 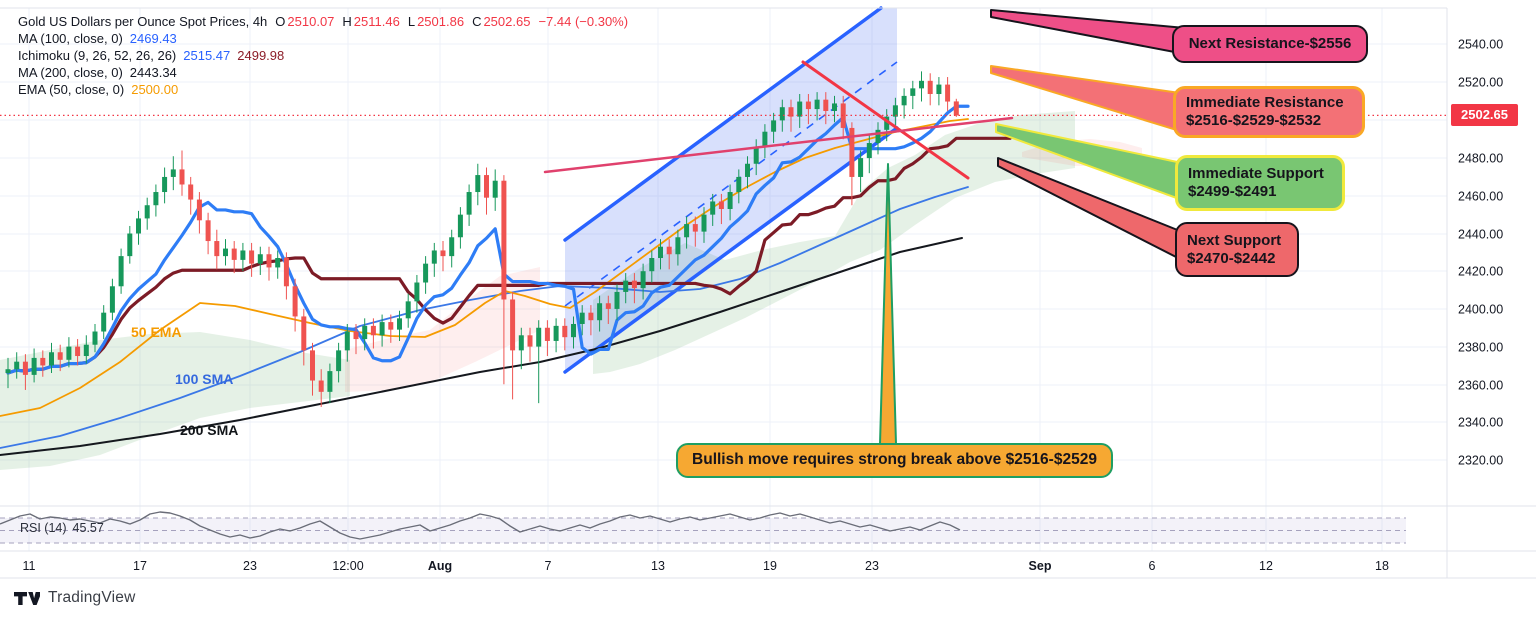 I want to click on ohlc-key: C, so click(x=477, y=21).